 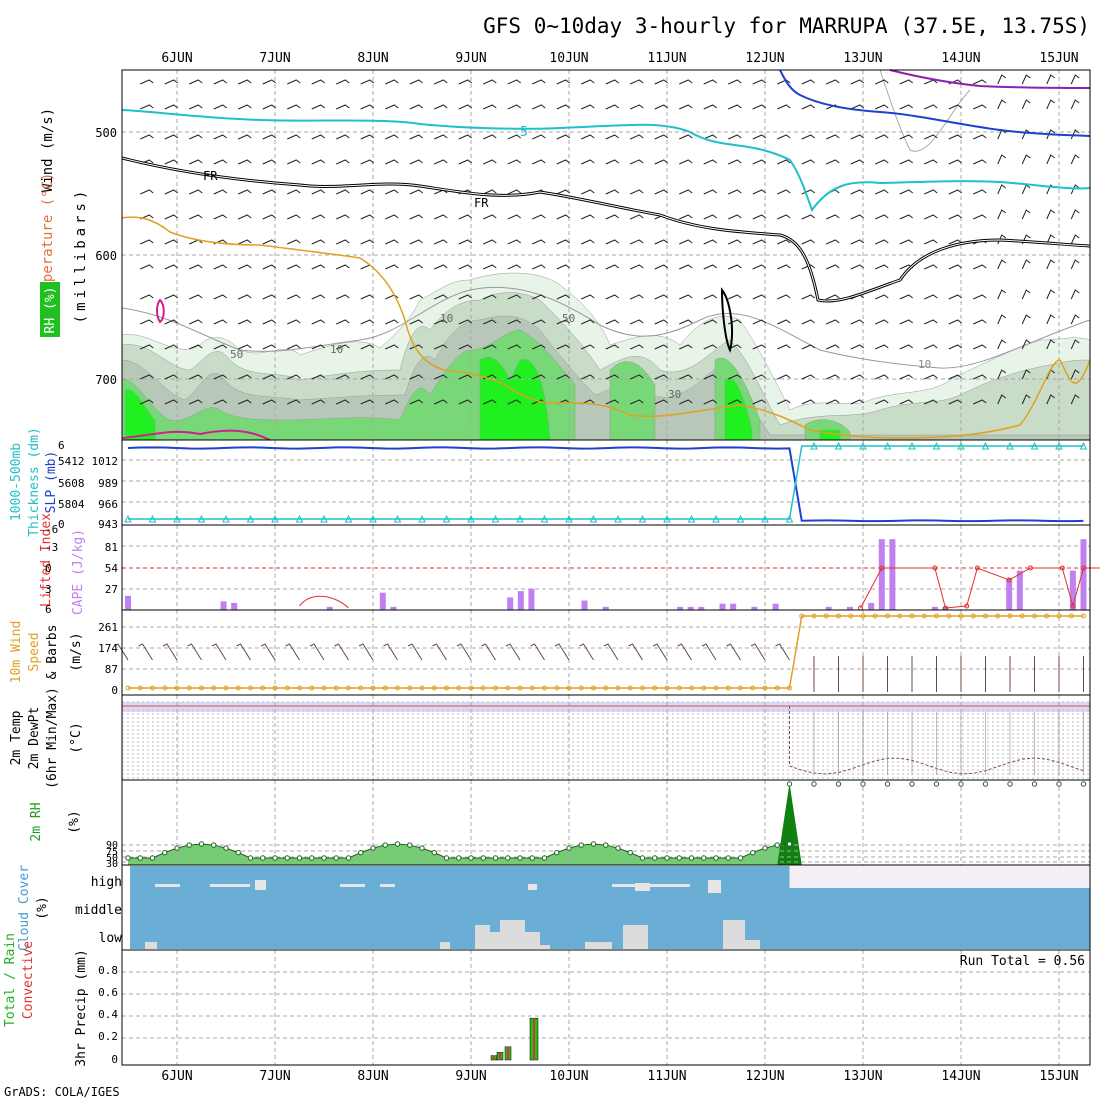 What do you see at coordinates (112, 852) in the screenshot?
I see `rh-tick: 75` at bounding box center [112, 852].